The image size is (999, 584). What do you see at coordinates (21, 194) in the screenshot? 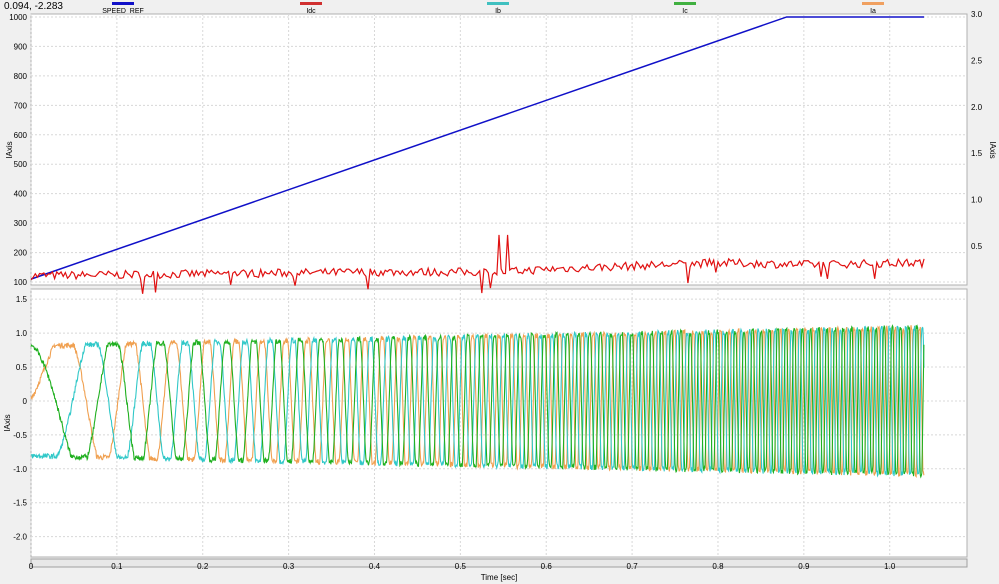
I see `y-tick-label: 400` at bounding box center [21, 194].